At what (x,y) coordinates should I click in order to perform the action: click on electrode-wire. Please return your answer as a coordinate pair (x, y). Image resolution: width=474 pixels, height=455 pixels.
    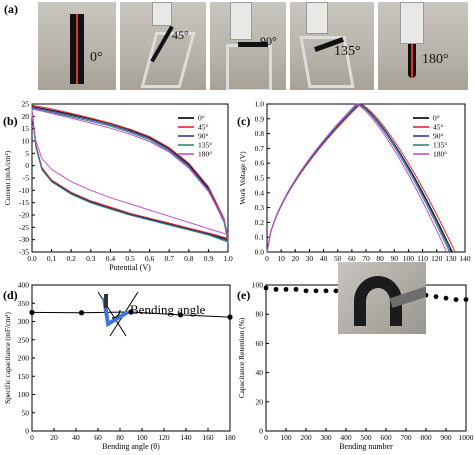
    Looking at the image, I should click on (412, 61).